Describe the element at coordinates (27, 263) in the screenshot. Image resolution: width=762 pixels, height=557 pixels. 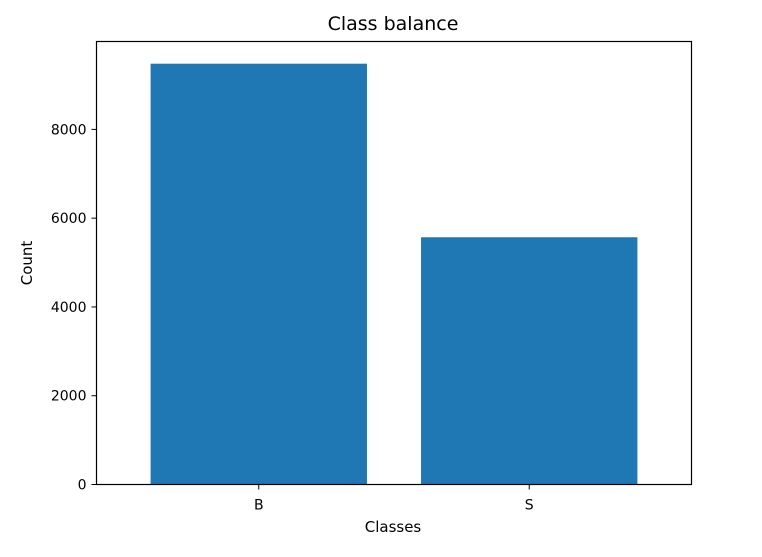
I see `y-axis-label: Count` at that location.